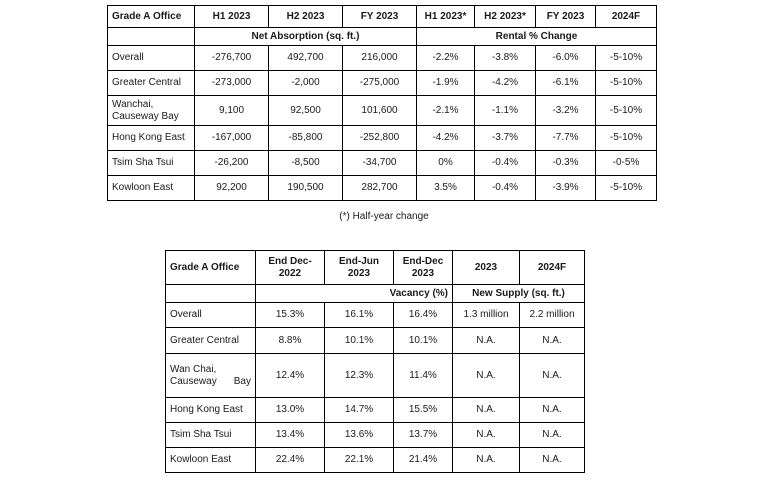 The image size is (768, 500). Describe the element at coordinates (231, 163) in the screenshot. I see `cell: -26,200` at that location.